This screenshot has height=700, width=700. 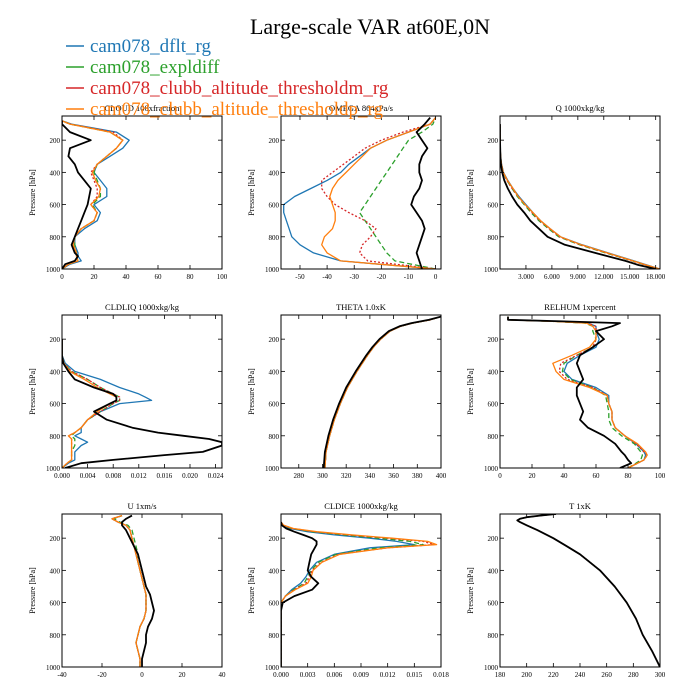 I want to click on x-tick-label: 360, so click(x=393, y=476).